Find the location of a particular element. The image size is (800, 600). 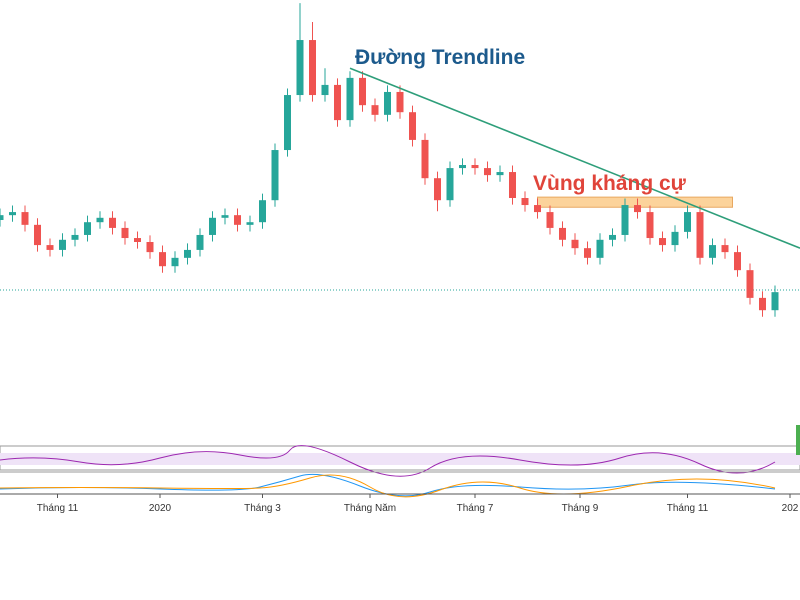

x-tick-label: Tháng 9 is located at coordinates (580, 508).